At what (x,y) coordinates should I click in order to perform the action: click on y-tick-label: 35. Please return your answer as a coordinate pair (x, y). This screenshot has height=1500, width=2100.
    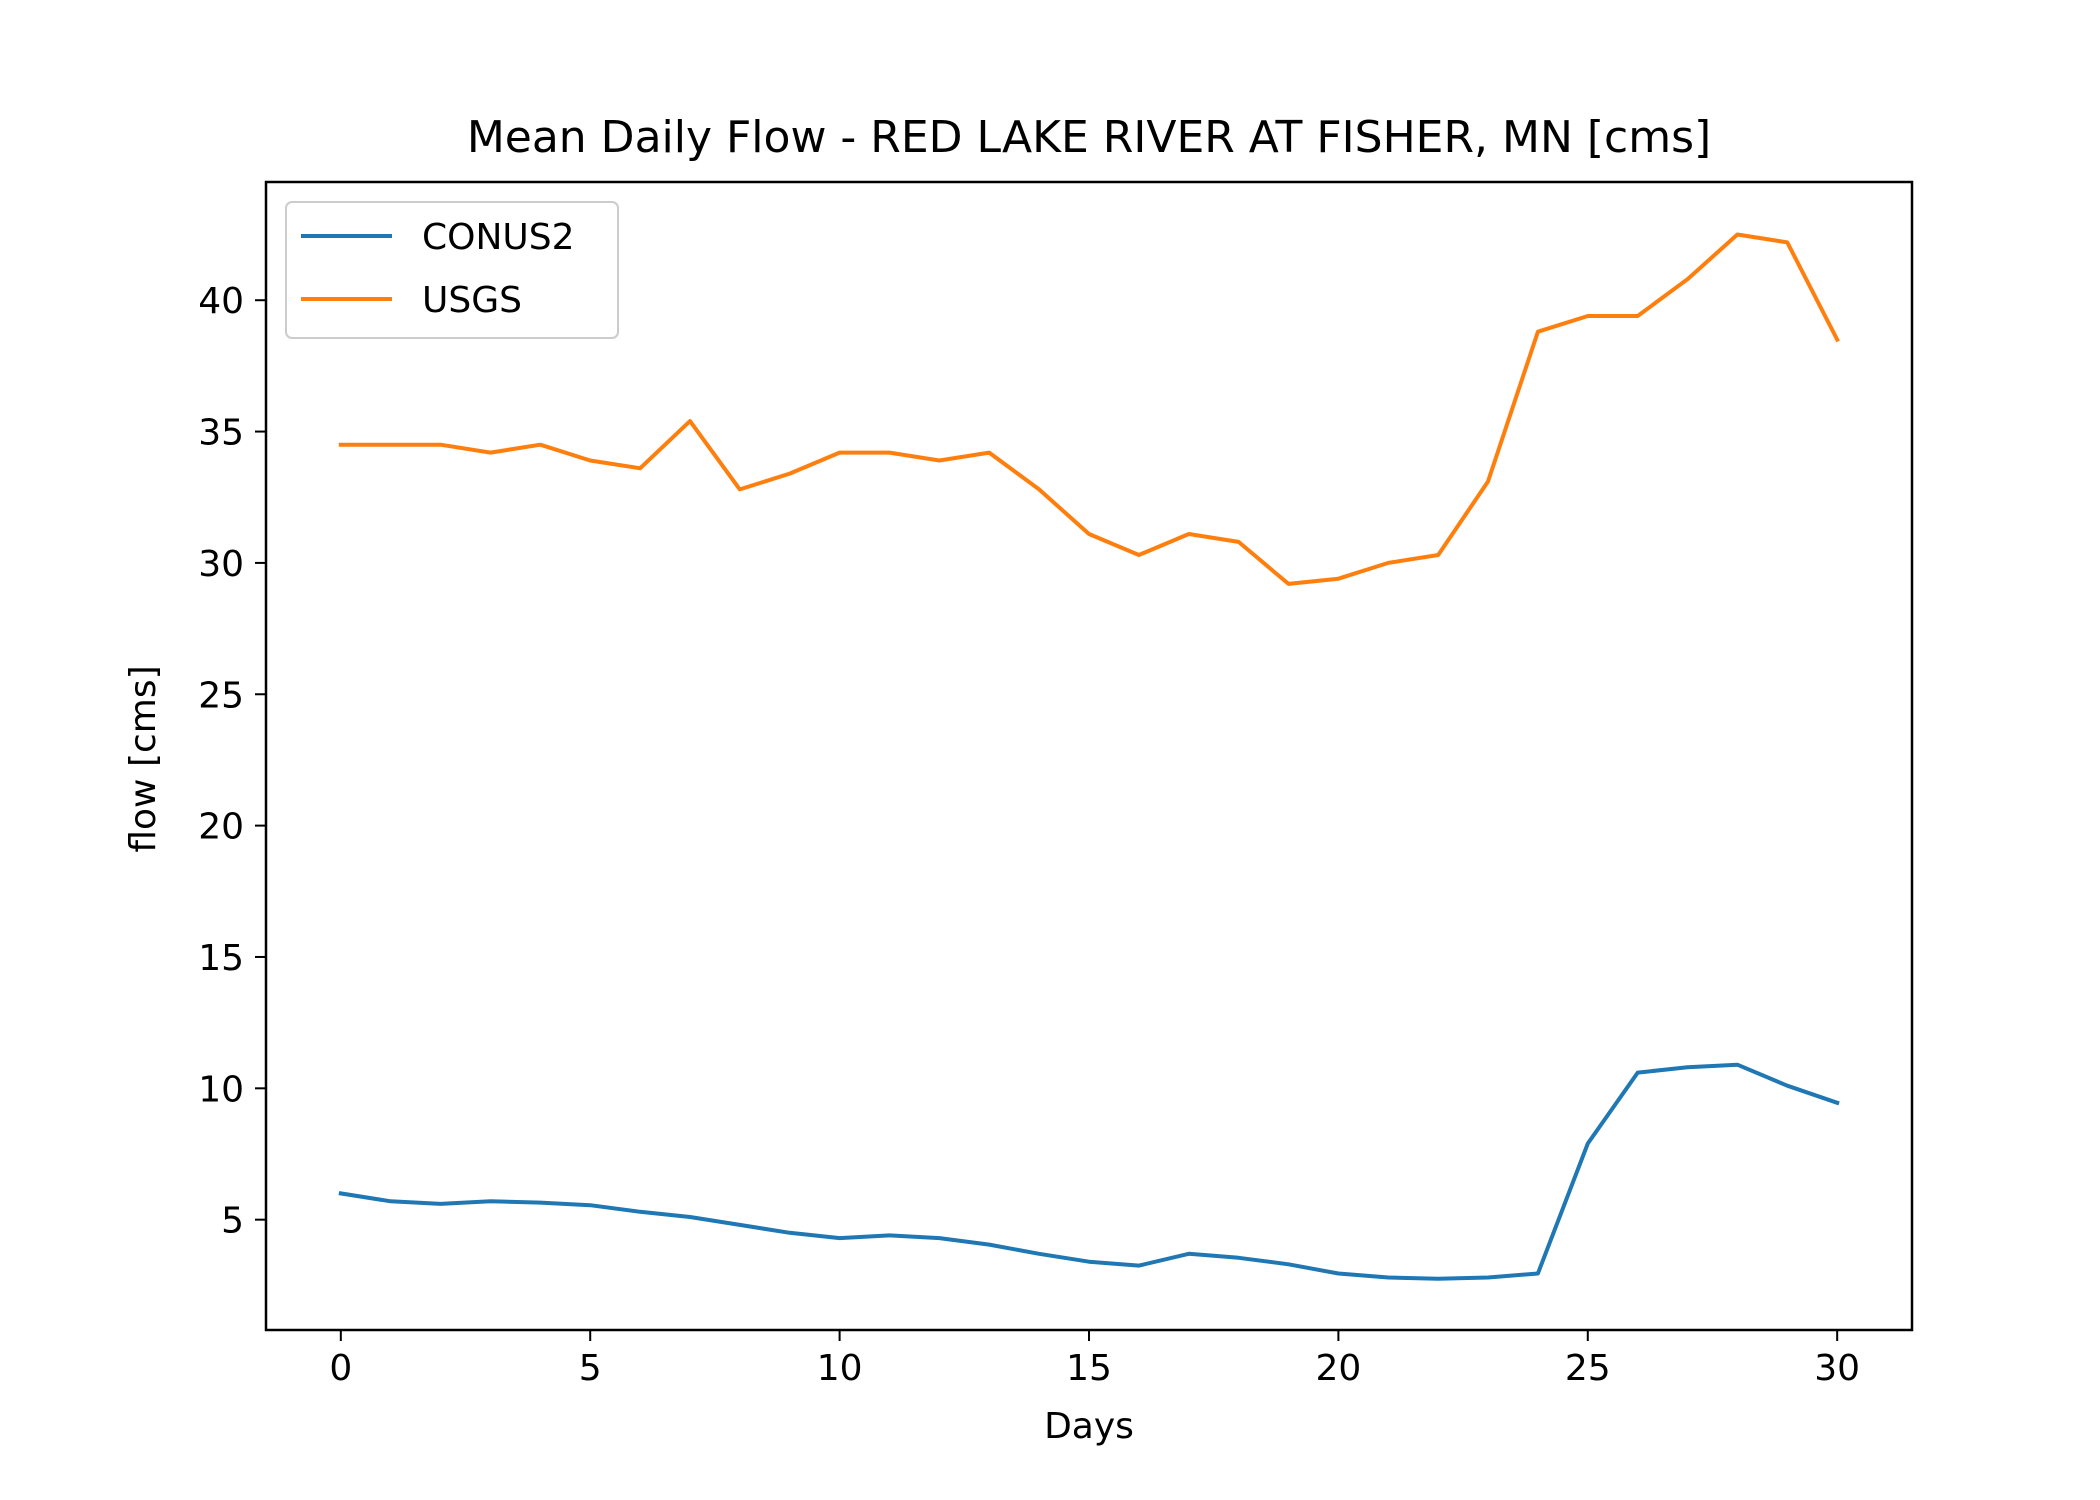
    Looking at the image, I should click on (221, 433).